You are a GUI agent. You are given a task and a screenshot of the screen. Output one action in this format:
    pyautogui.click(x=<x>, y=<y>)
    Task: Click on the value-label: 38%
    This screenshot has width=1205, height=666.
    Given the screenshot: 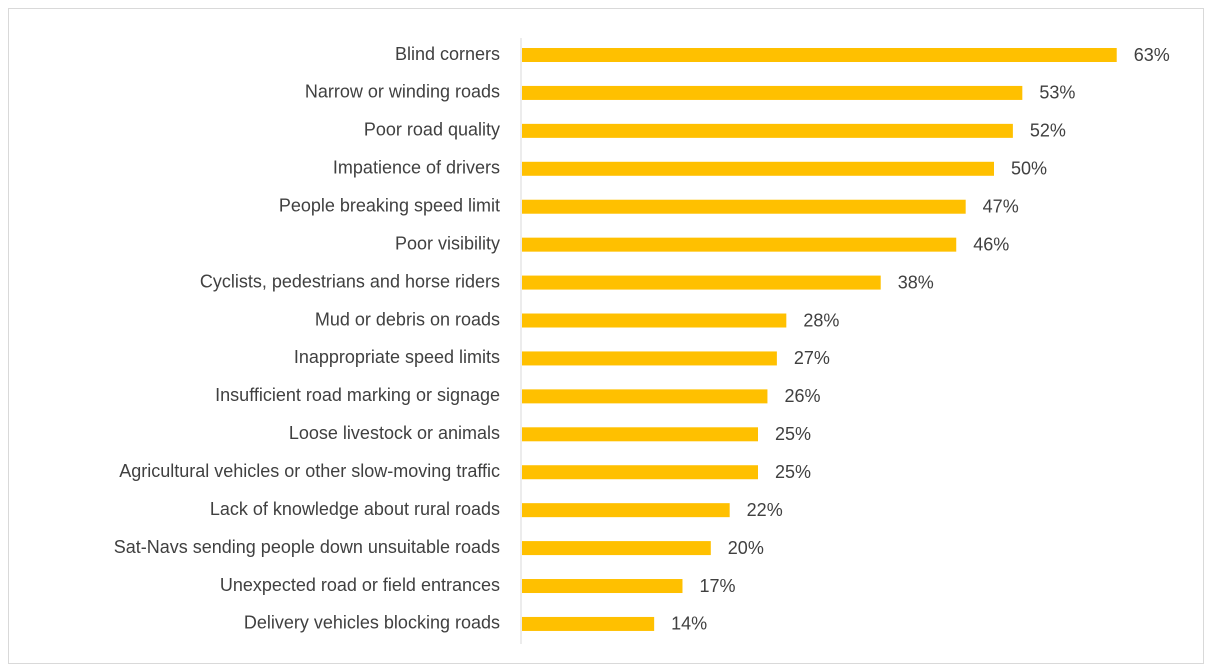 What is the action you would take?
    pyautogui.click(x=916, y=282)
    